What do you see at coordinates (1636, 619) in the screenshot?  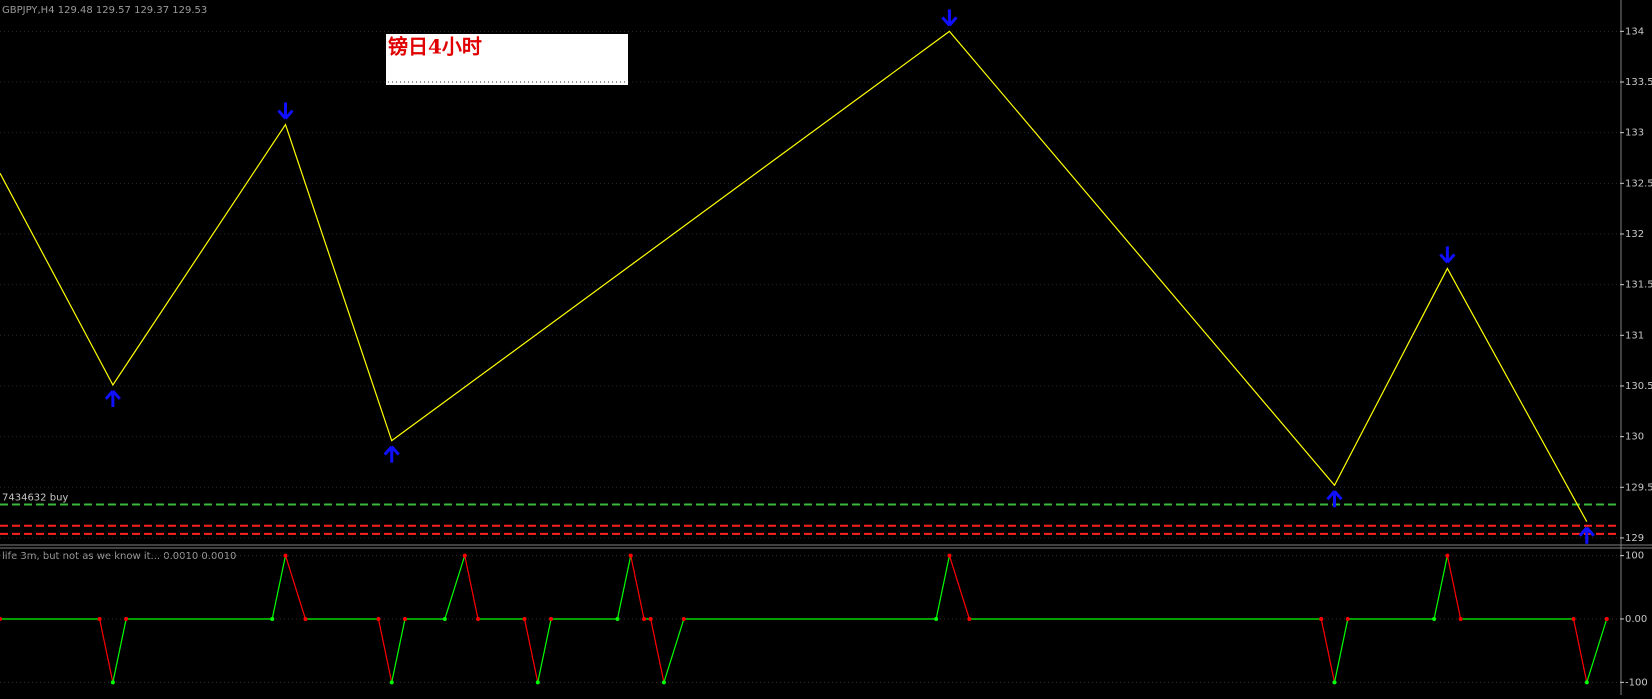 I see `y-tick-label: 0.00` at bounding box center [1636, 619].